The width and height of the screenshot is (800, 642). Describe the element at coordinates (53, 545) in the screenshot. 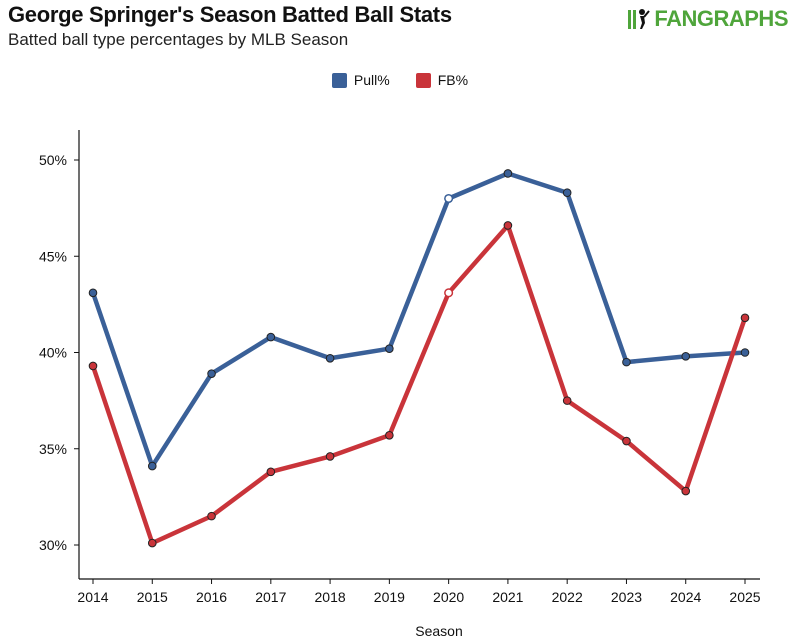

I see `y-tick-label: 30%` at that location.